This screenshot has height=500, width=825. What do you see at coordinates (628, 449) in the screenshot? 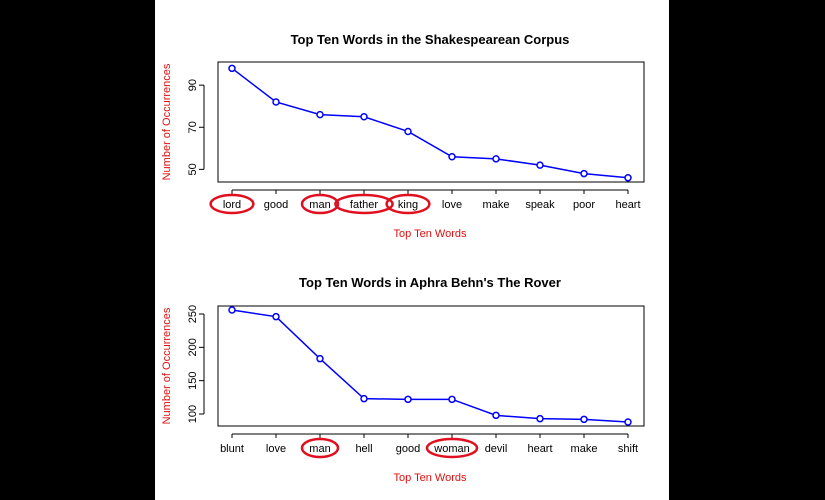
I see `x-tick-label: shift` at bounding box center [628, 449].